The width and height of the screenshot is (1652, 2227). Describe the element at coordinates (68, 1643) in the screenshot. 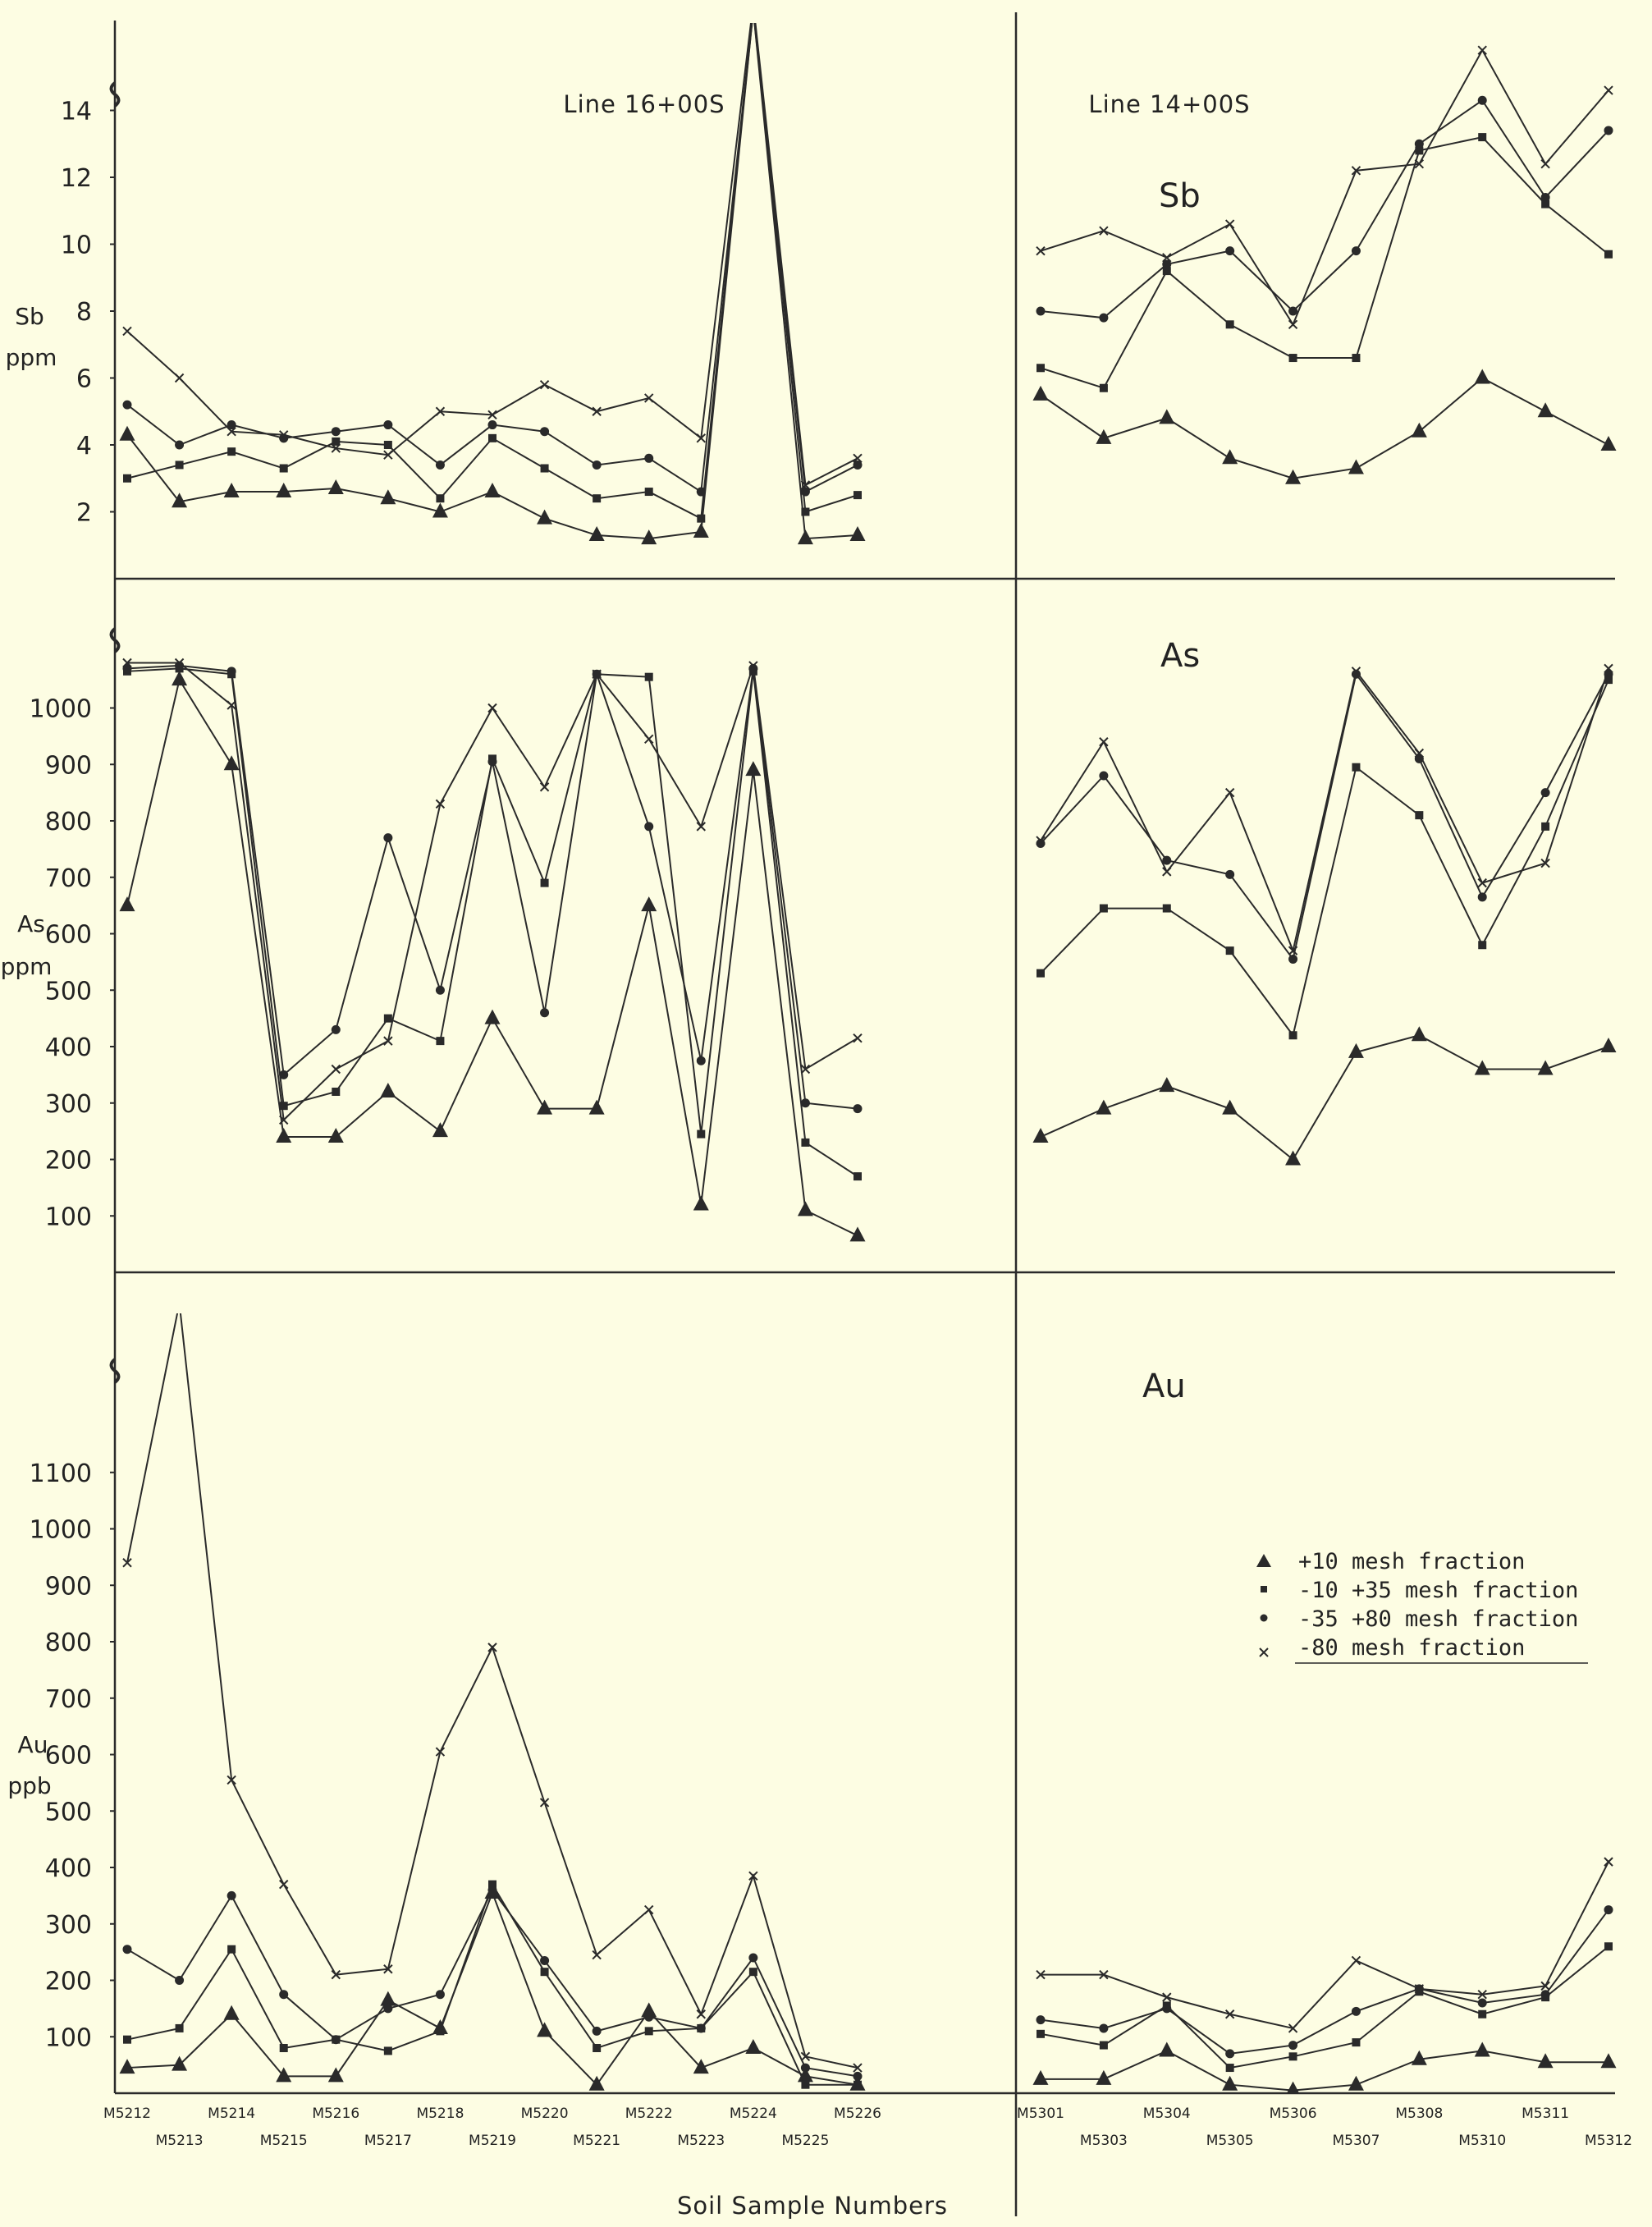

I see `y-tick-label: 800` at that location.